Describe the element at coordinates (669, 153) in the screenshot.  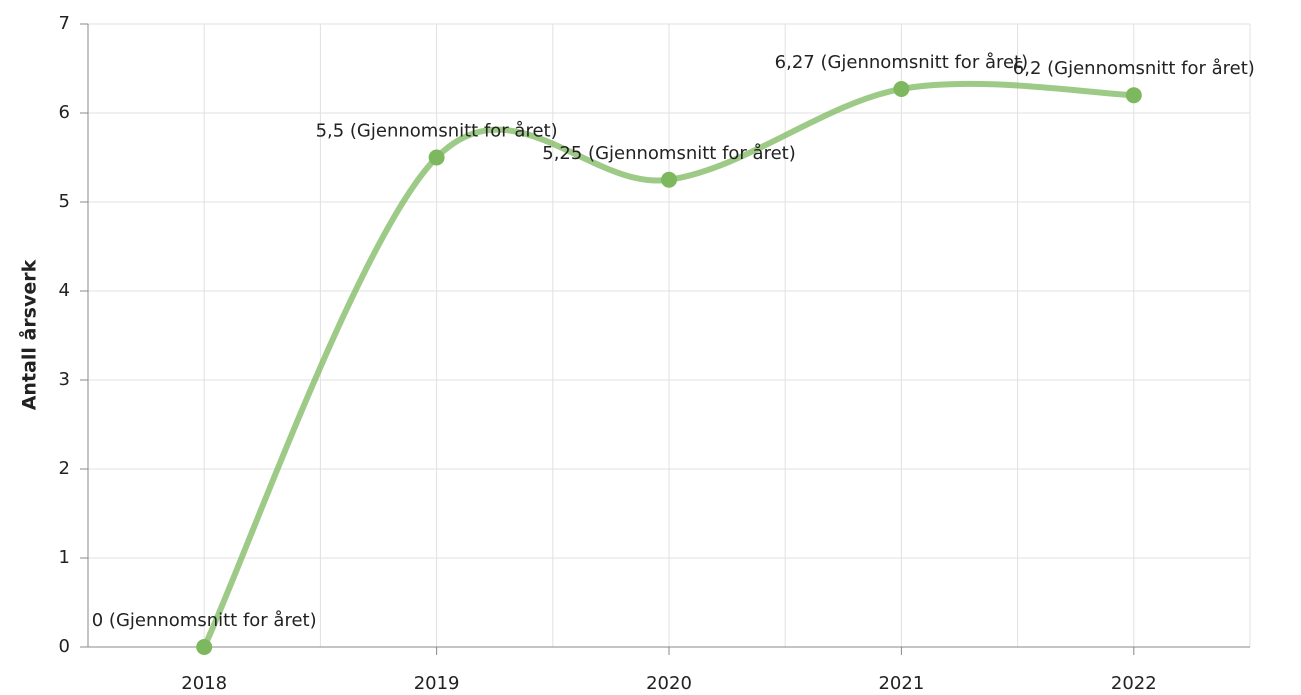
I see `data-label: 5,25 (Gjennomsnitt for året)` at that location.